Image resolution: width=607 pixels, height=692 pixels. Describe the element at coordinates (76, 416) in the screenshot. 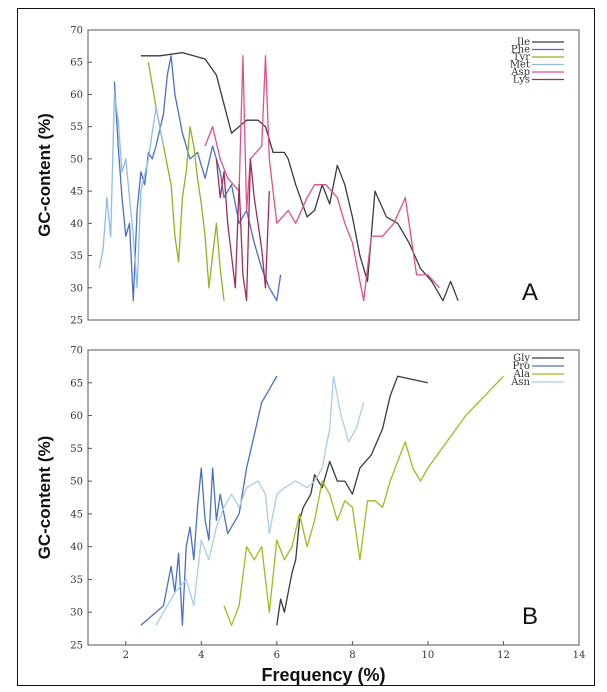

I see `y-tick-label-B: 60` at that location.